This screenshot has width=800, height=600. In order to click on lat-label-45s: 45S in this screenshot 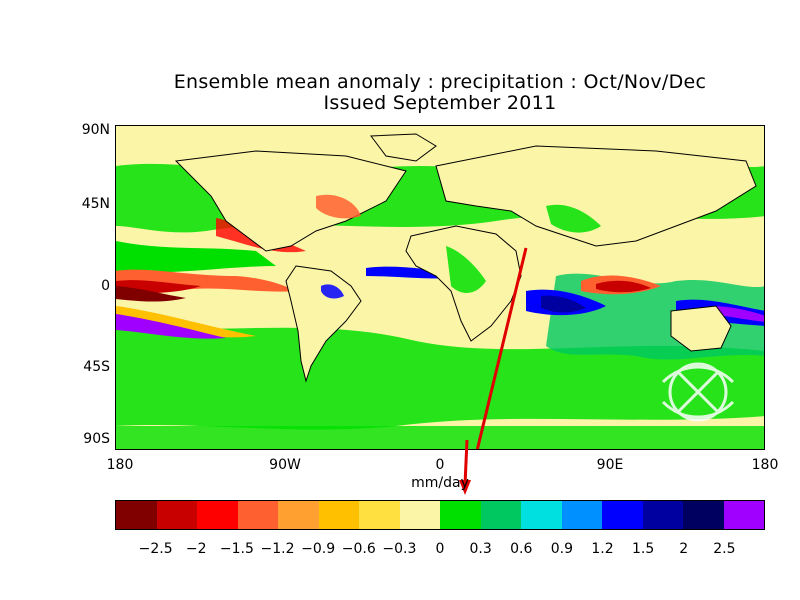, I will do `click(96, 367)`.